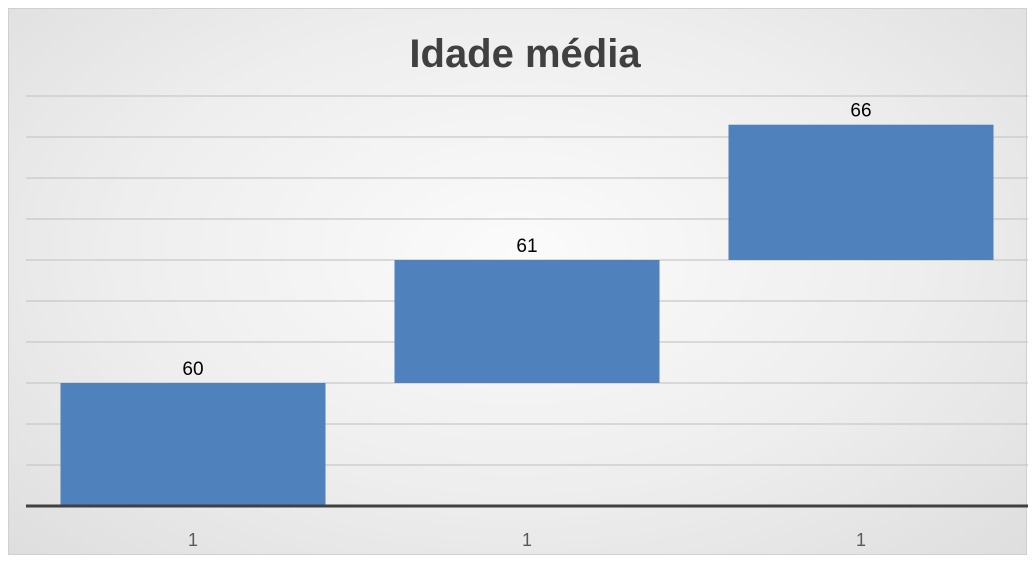 The height and width of the screenshot is (562, 1035). What do you see at coordinates (525, 54) in the screenshot?
I see `chart-title: Idade média` at bounding box center [525, 54].